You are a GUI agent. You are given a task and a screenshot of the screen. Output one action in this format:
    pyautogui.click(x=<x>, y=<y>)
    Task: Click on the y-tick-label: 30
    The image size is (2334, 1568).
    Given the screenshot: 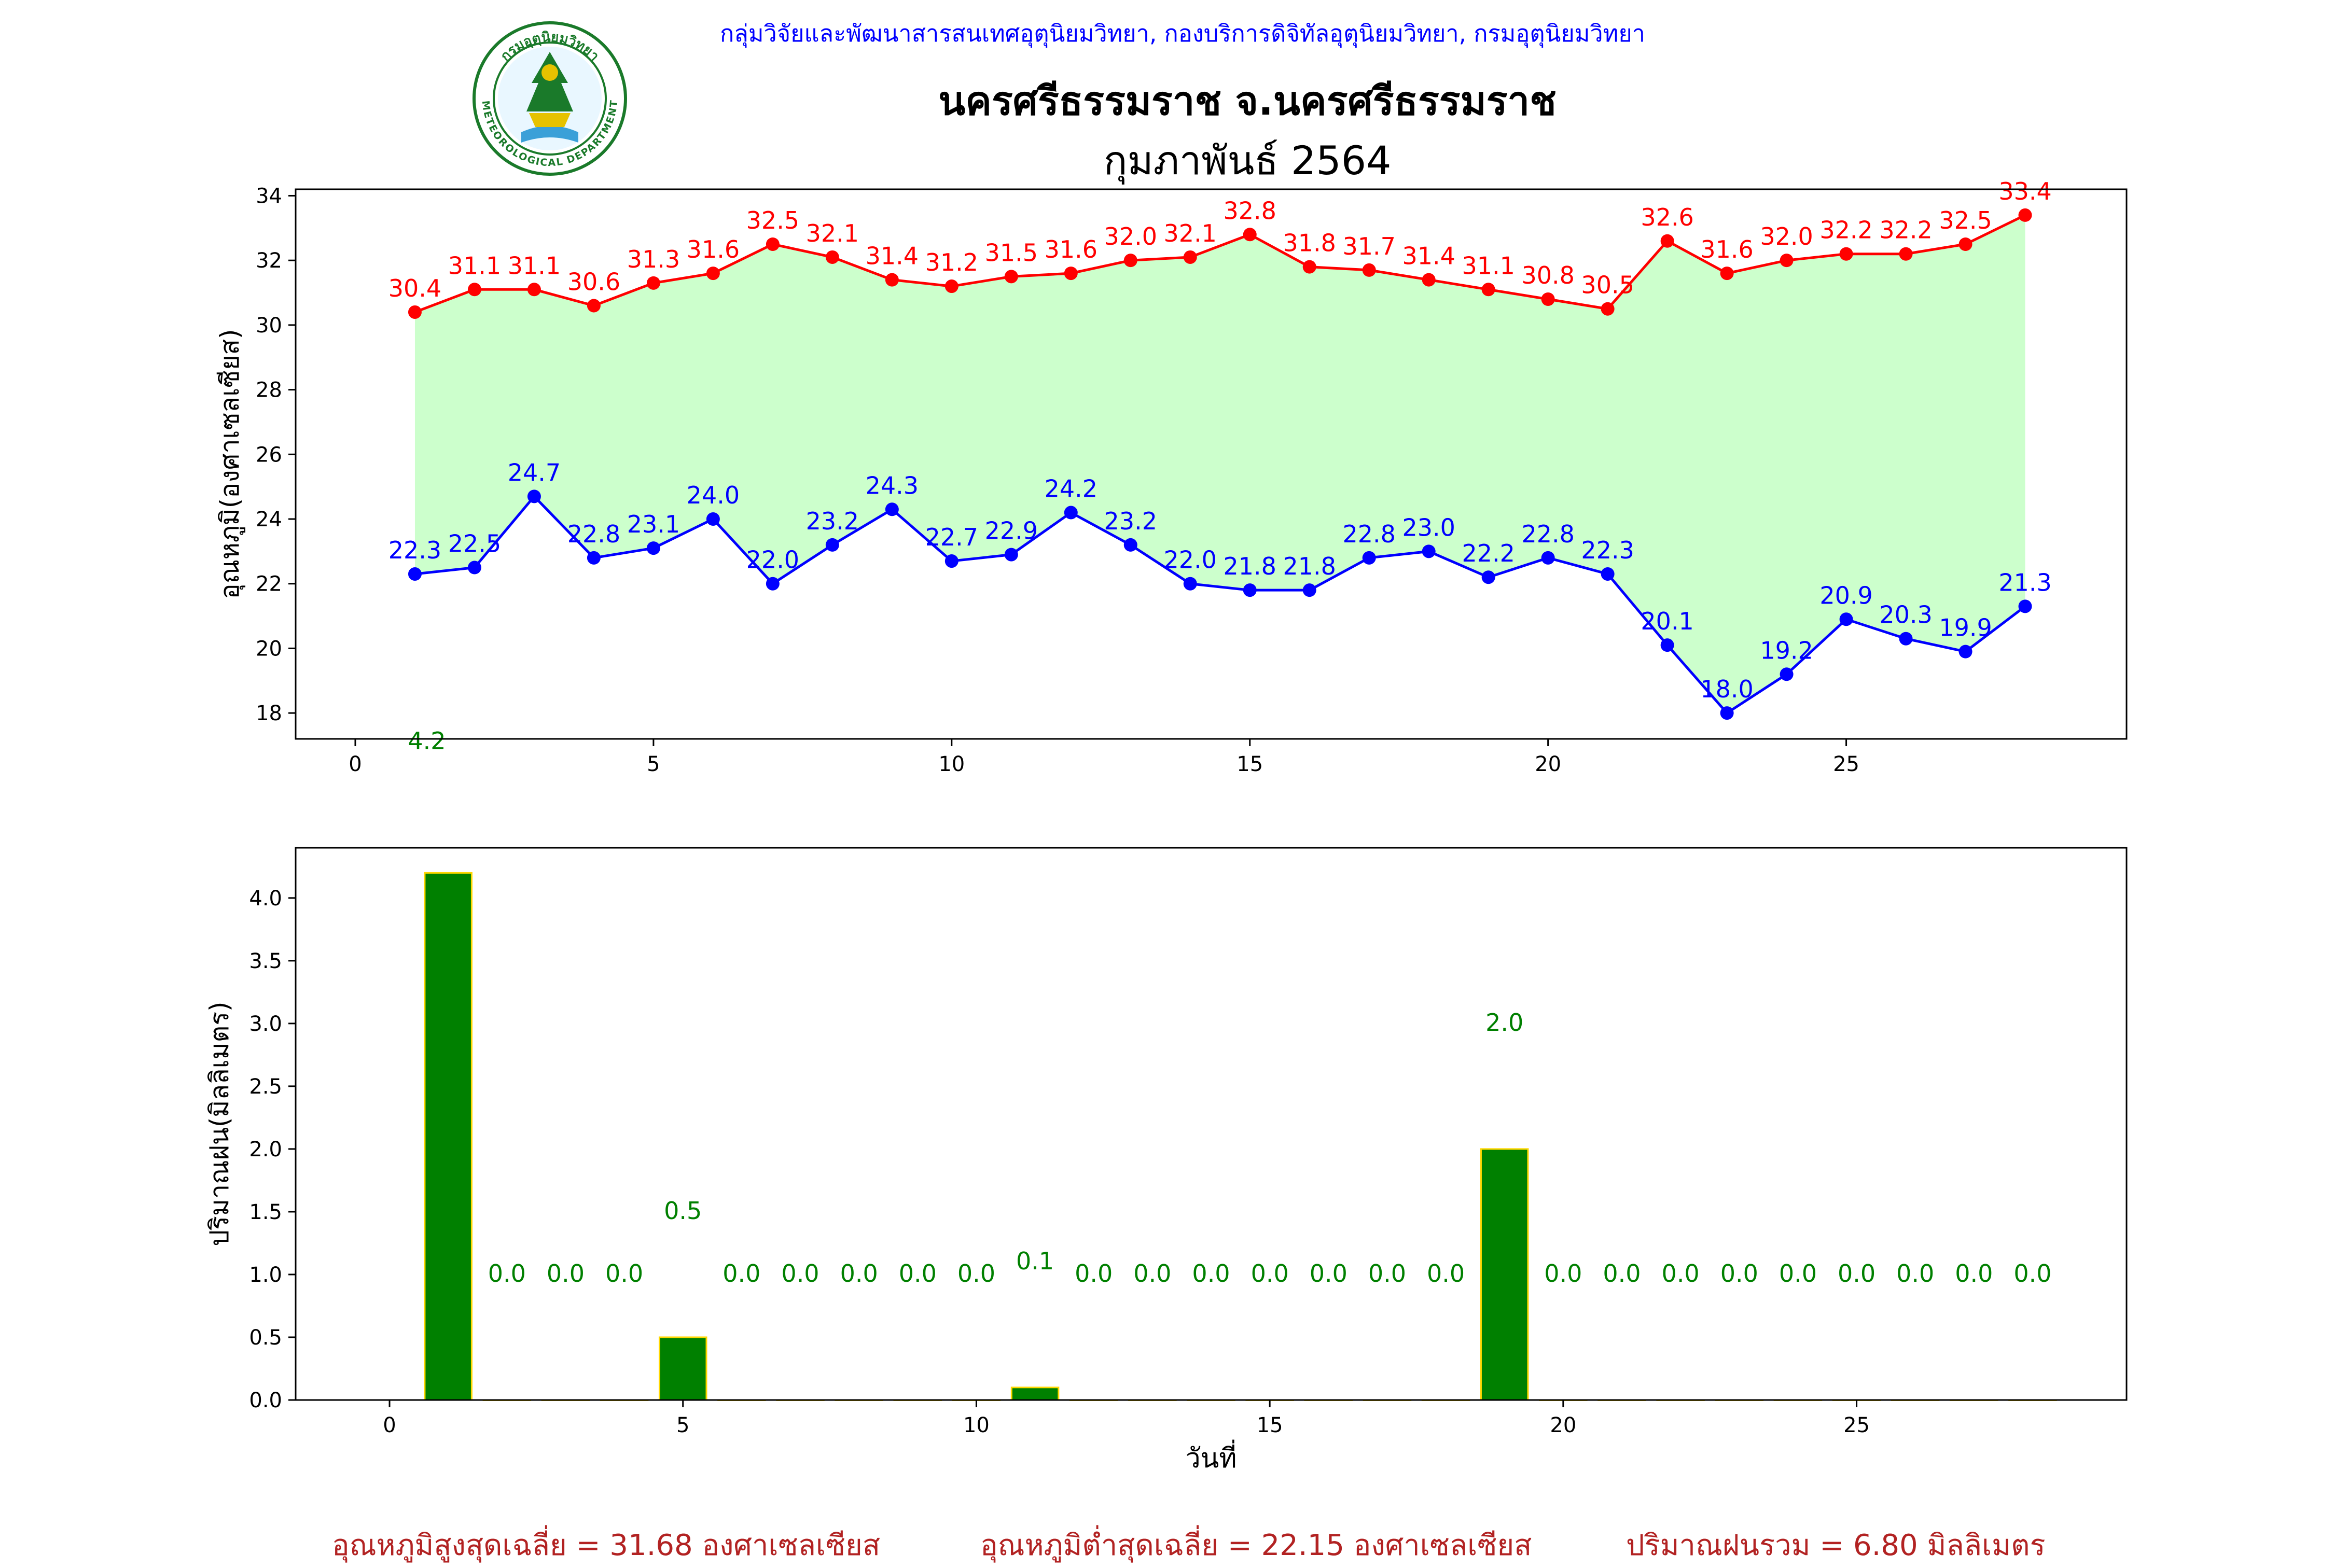 What is the action you would take?
    pyautogui.click(x=269, y=326)
    